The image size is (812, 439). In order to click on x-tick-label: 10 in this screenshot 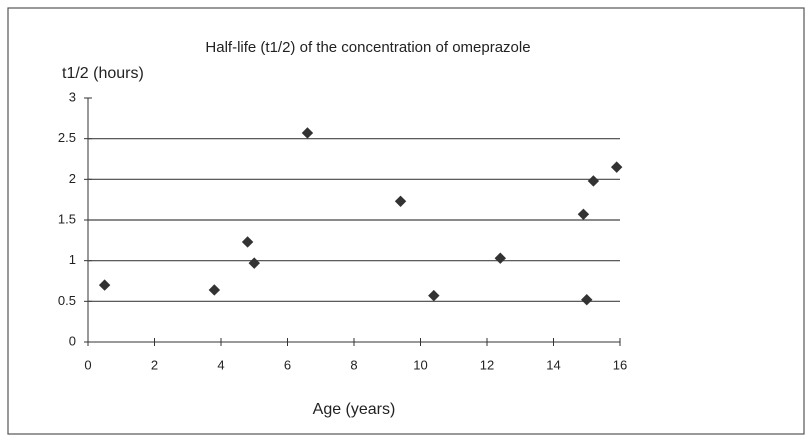, I will do `click(420, 364)`.